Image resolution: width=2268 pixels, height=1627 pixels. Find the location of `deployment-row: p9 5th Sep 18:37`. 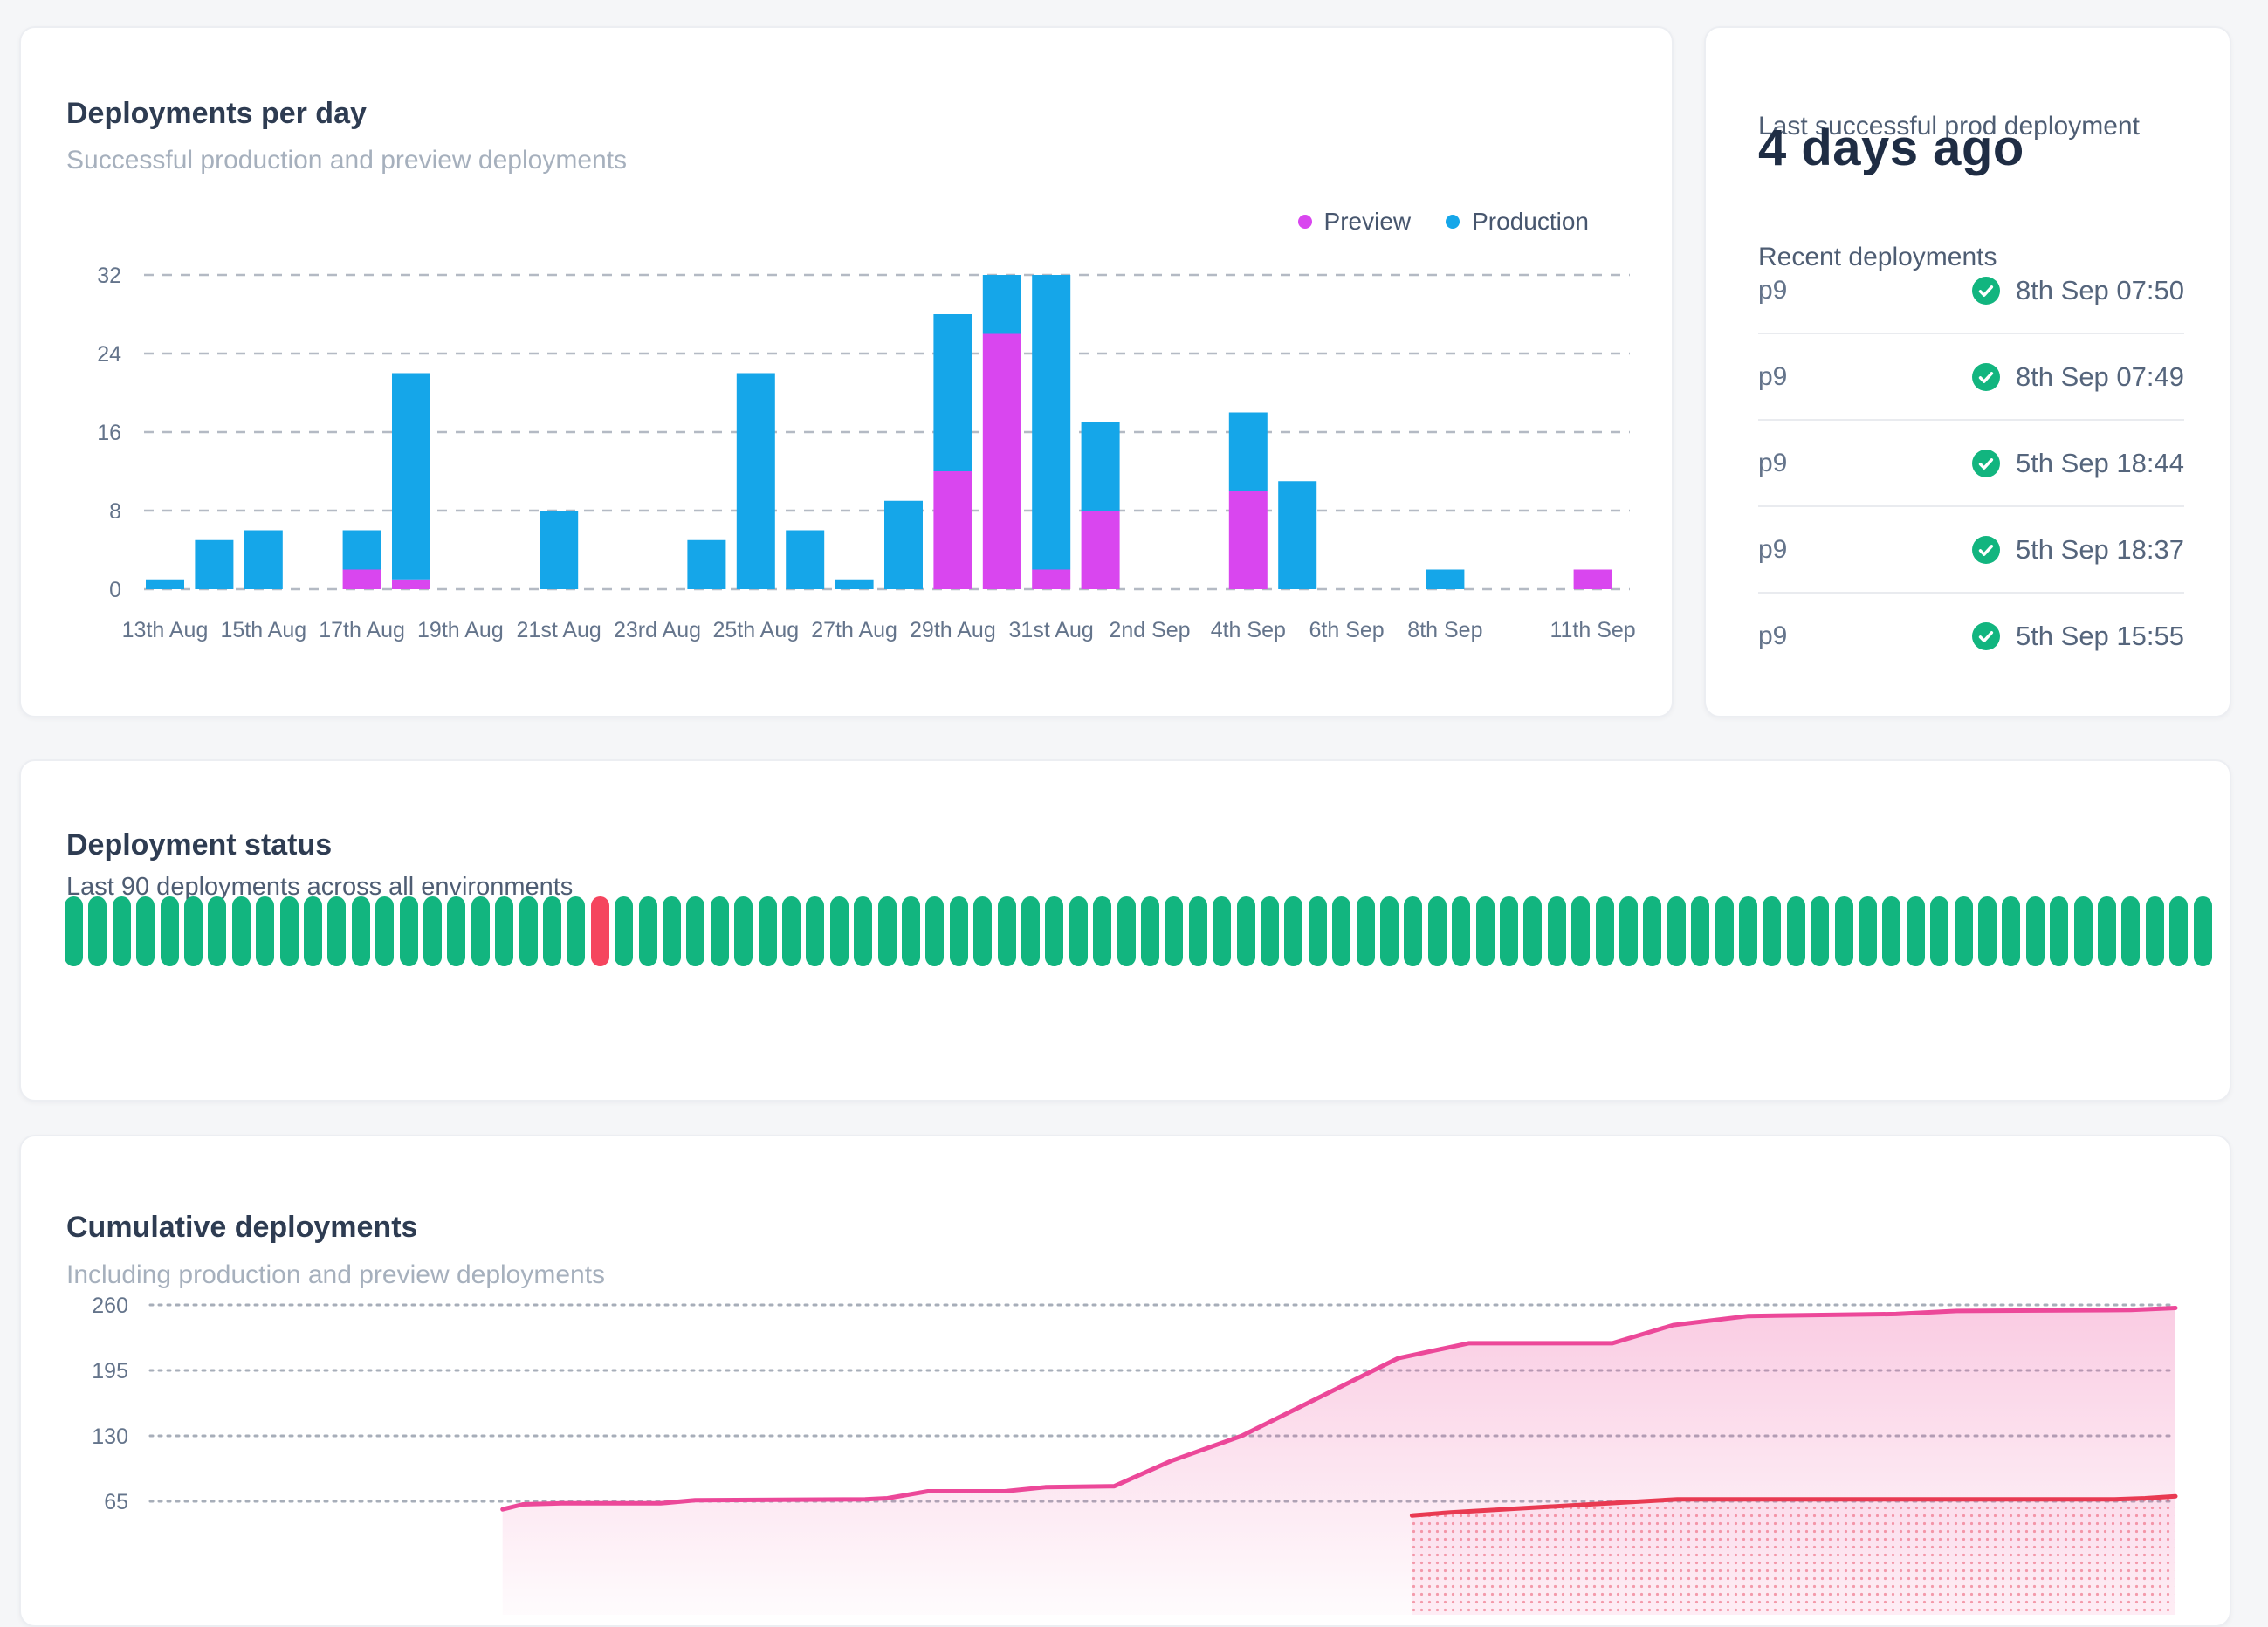

deployment-row: p9 5th Sep 18:37 is located at coordinates (1971, 548).